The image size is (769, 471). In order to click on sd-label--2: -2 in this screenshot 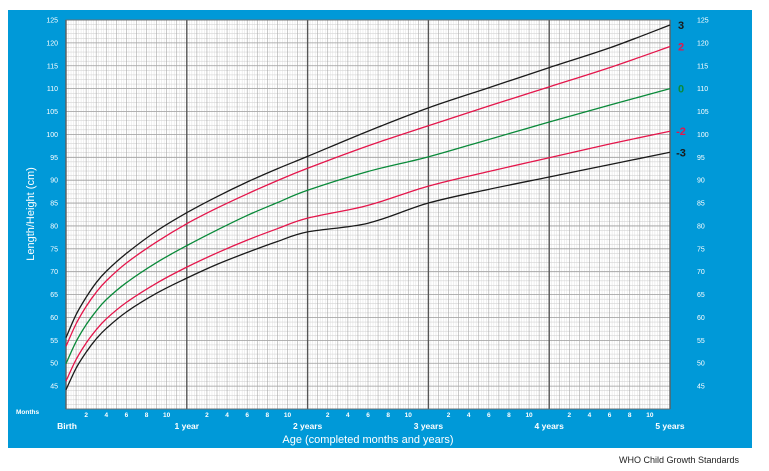, I will do `click(681, 132)`.